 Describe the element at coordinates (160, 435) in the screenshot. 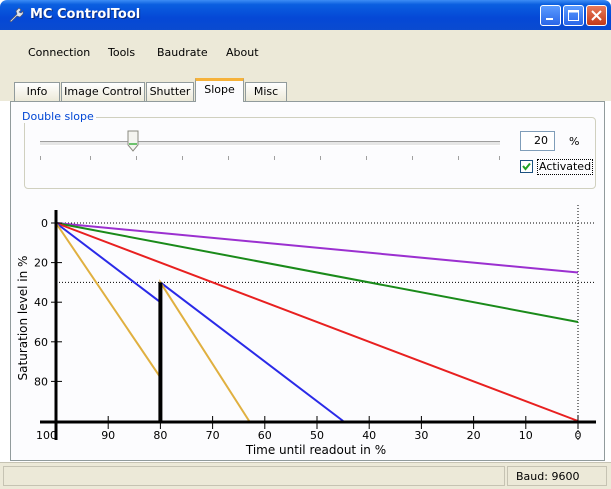

I see `x-tick-label: 80` at that location.